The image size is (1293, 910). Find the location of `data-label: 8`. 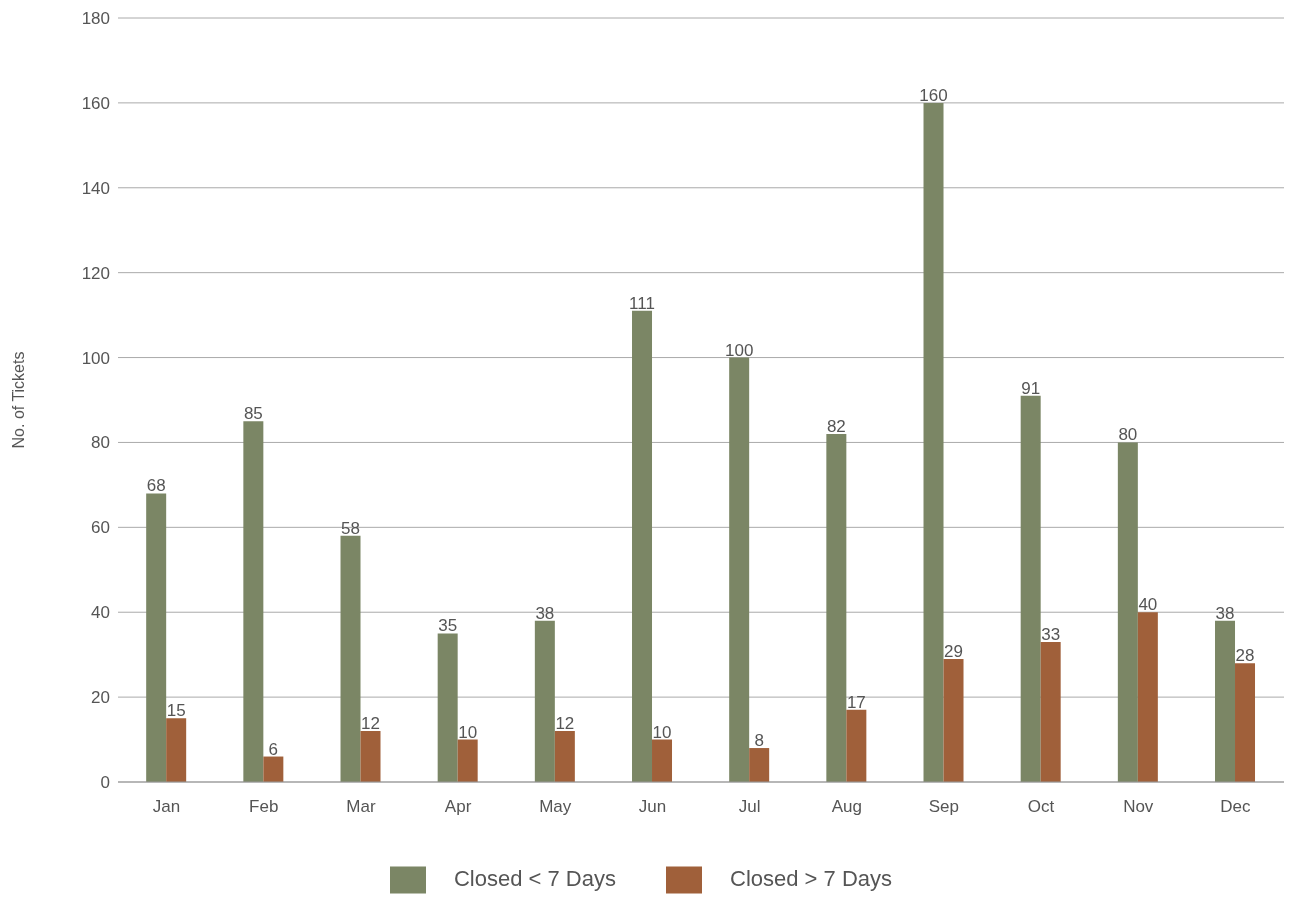

data-label: 8 is located at coordinates (759, 741).